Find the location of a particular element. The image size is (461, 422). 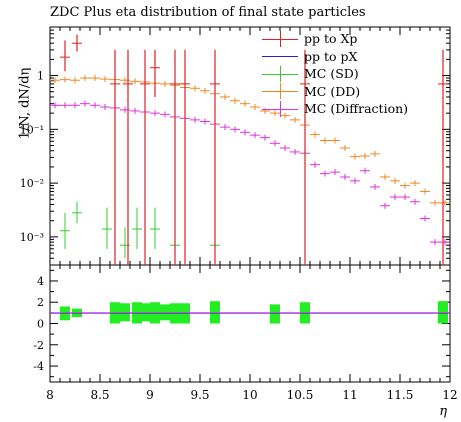

x-tick-label: 8 is located at coordinates (50, 395).